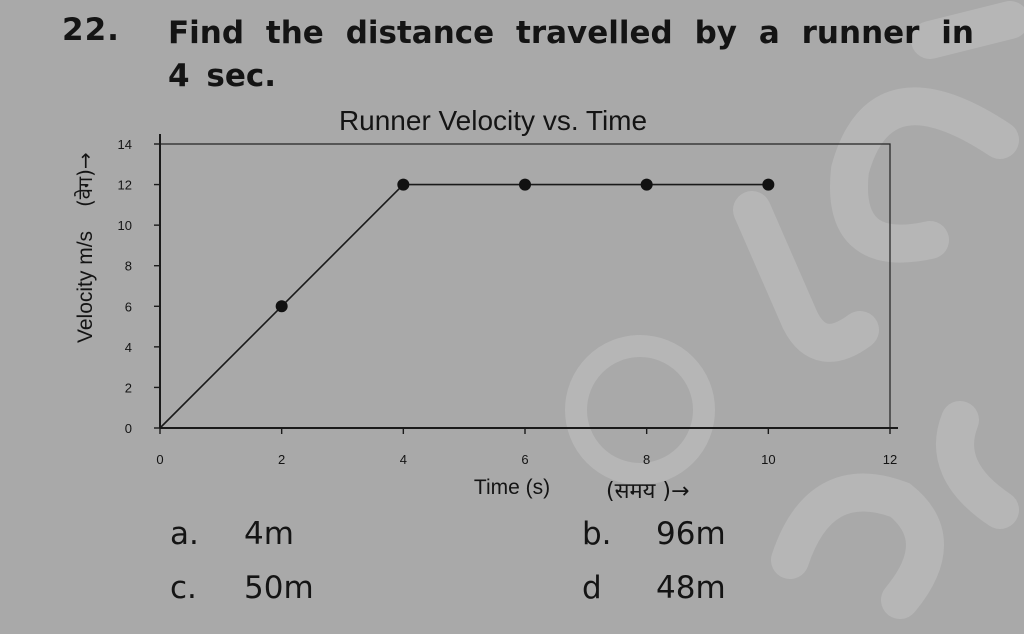 The image size is (1024, 634). Describe the element at coordinates (654, 588) in the screenshot. I see `option-d: d 48m` at that location.